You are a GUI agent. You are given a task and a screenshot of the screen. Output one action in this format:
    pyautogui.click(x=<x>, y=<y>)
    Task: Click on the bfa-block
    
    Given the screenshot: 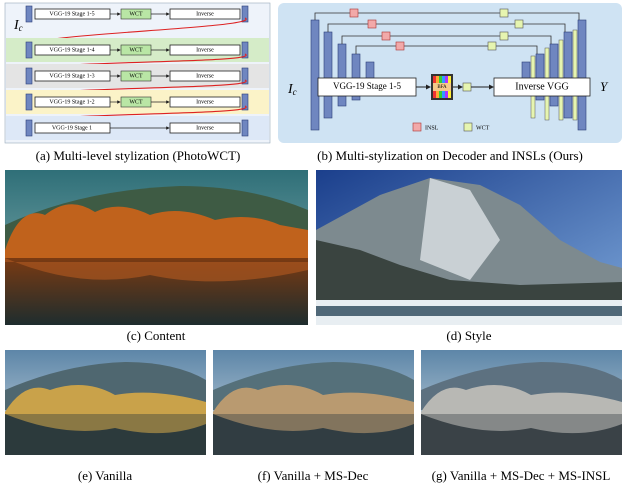 What is the action you would take?
    pyautogui.click(x=442, y=87)
    